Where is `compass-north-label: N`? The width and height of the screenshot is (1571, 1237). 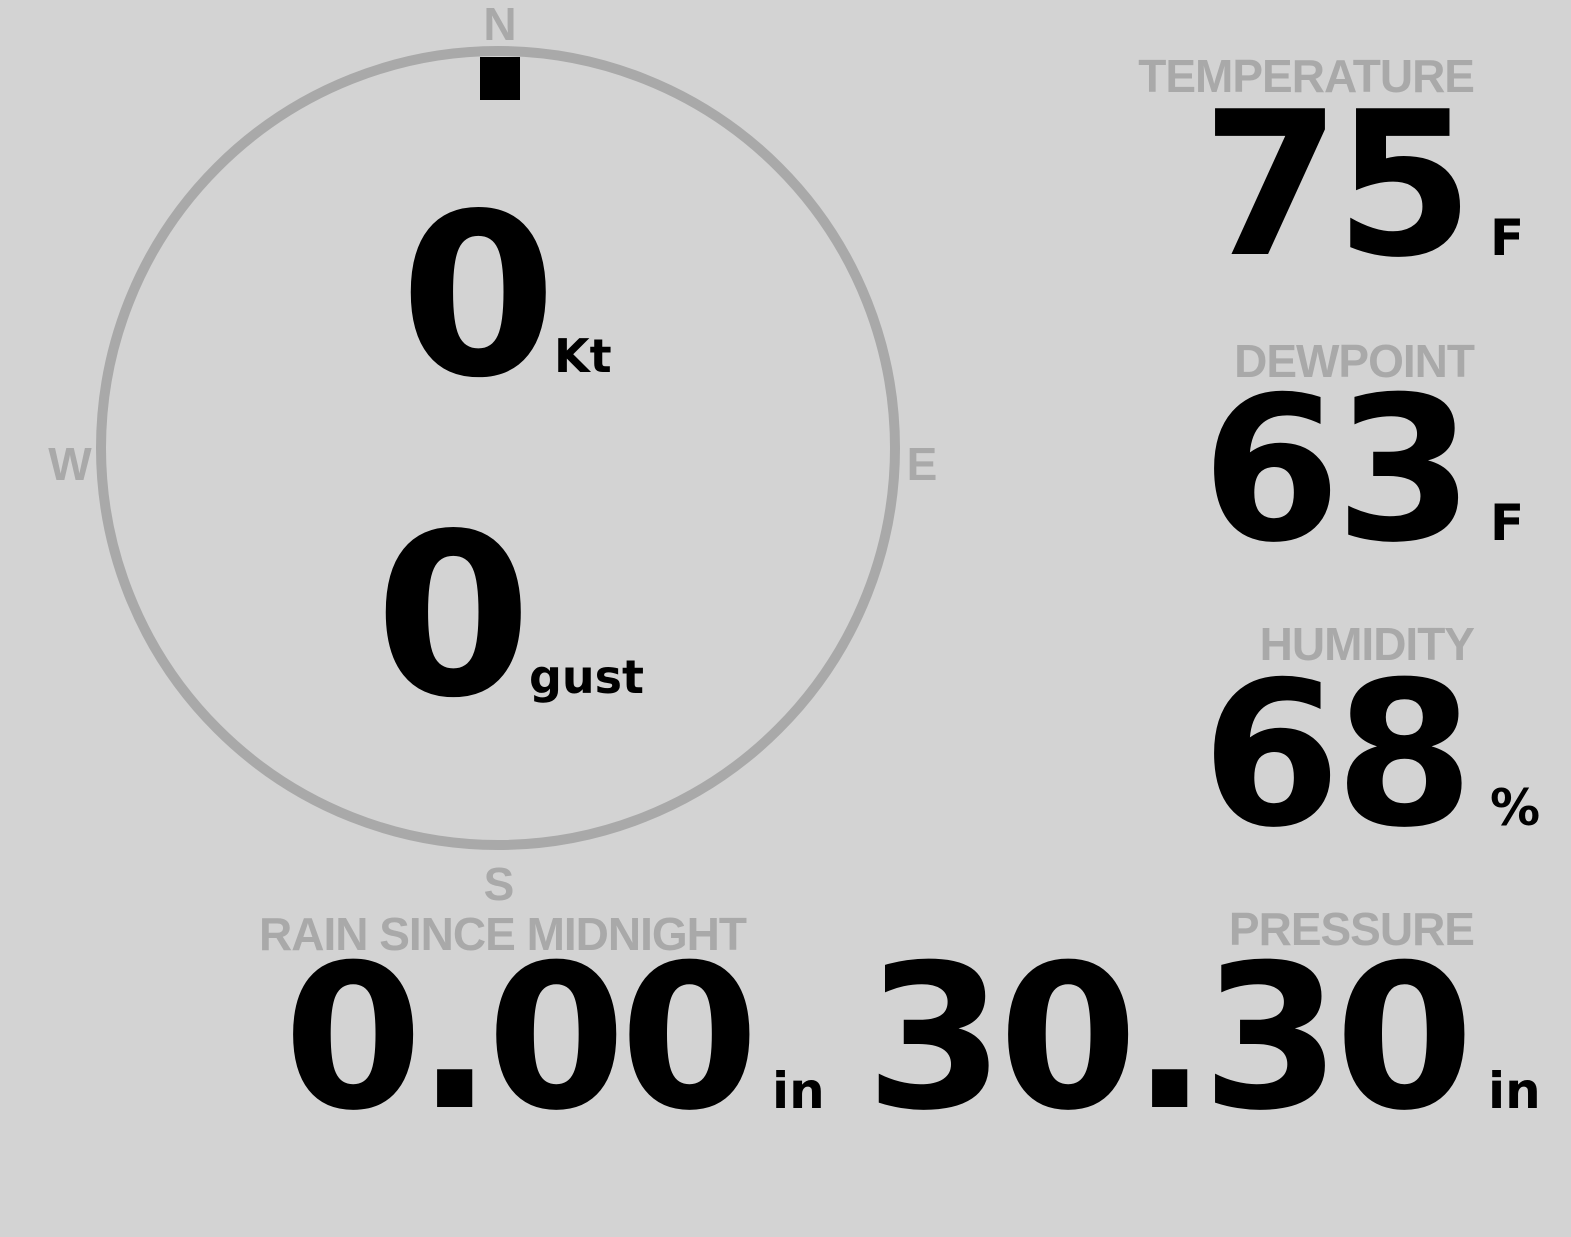
compass-north-label: N is located at coordinates (500, 25).